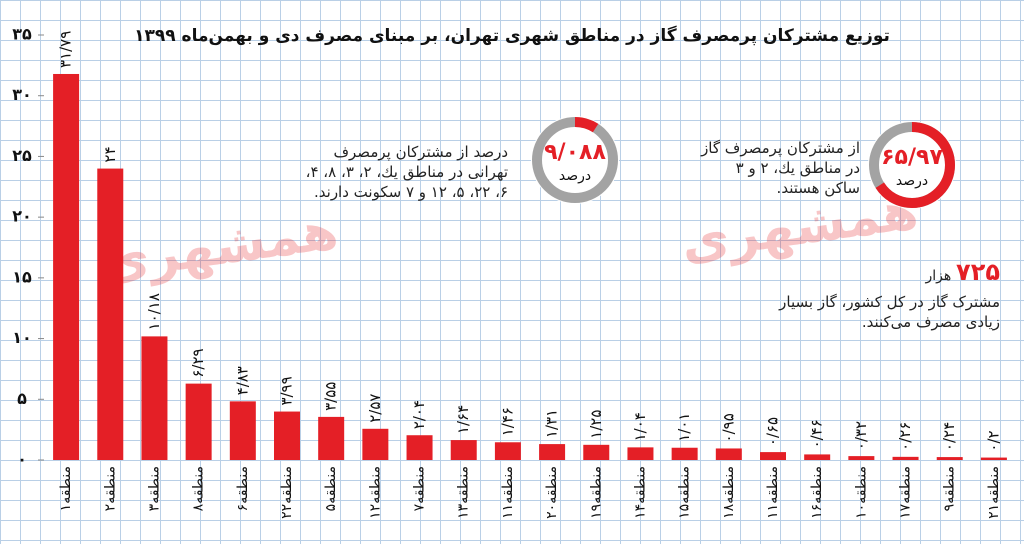  Describe the element at coordinates (331, 396) in the screenshot. I see `value-label: ۳/۵۵` at that location.